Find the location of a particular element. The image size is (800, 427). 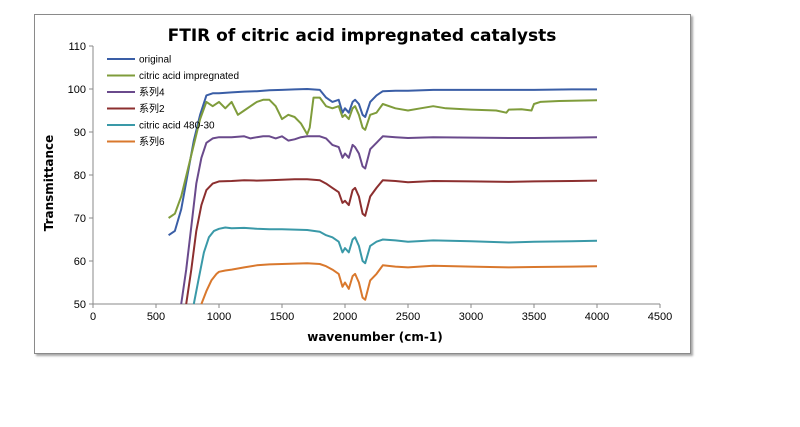

y-axis-title: Transmittance is located at coordinates (49, 183).